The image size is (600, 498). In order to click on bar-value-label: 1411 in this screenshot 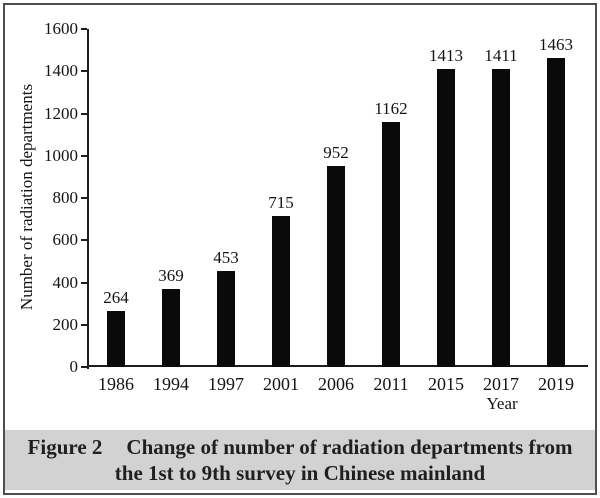, I will do `click(501, 55)`.